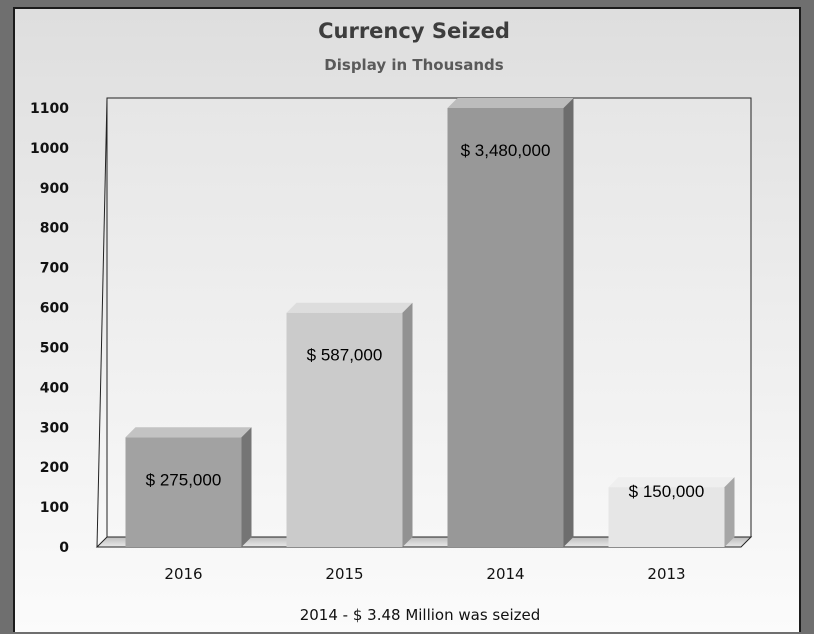  I want to click on y-tick-label: 400, so click(54, 388).